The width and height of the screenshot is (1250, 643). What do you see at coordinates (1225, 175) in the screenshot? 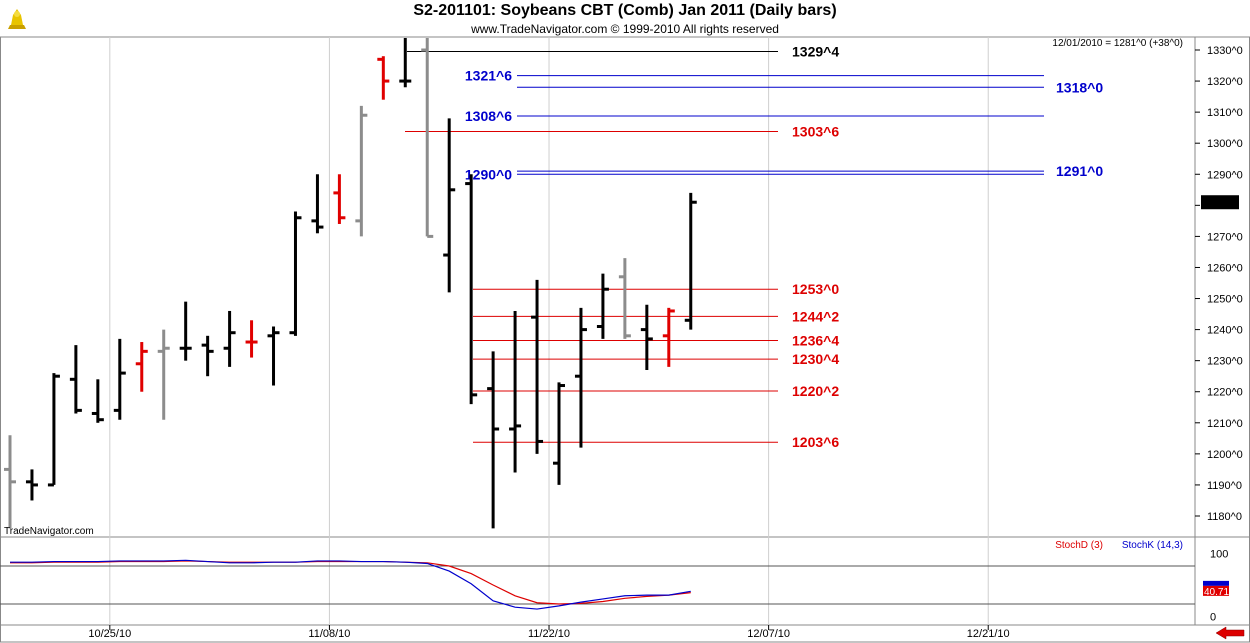
I see `price-tick-label: 1290^0` at bounding box center [1225, 175].